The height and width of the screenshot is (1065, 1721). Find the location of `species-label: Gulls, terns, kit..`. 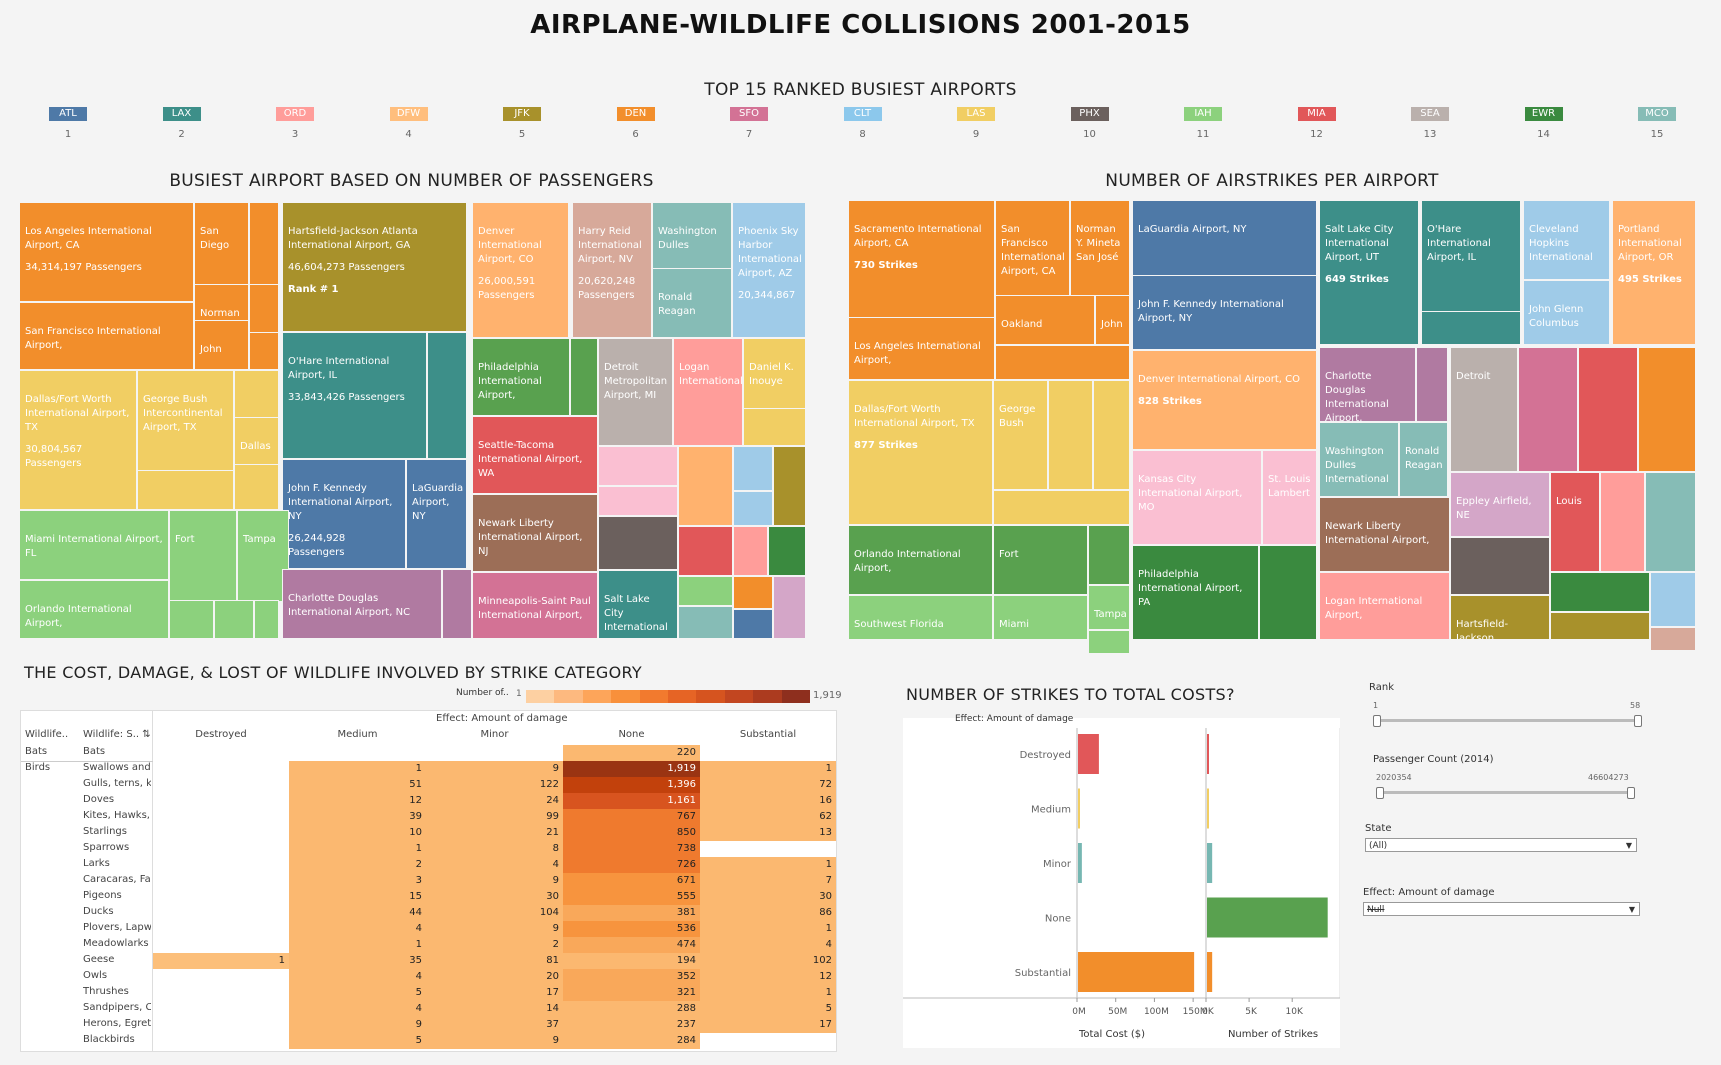

species-label: Gulls, terns, kit.. is located at coordinates (117, 783).